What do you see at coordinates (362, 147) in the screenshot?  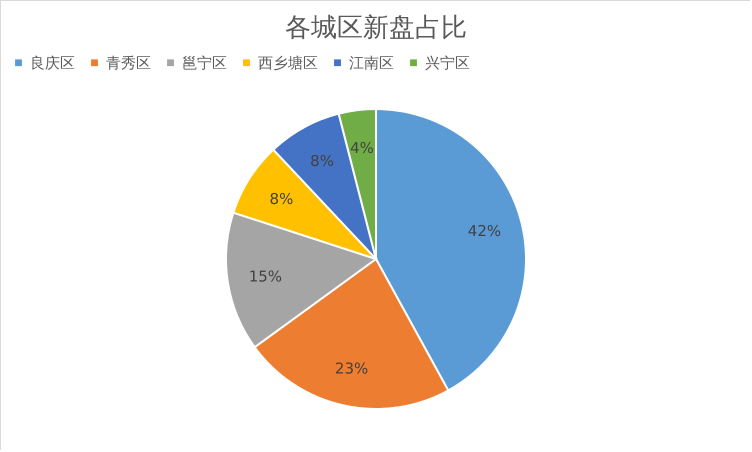 I see `data-label: 4%` at bounding box center [362, 147].